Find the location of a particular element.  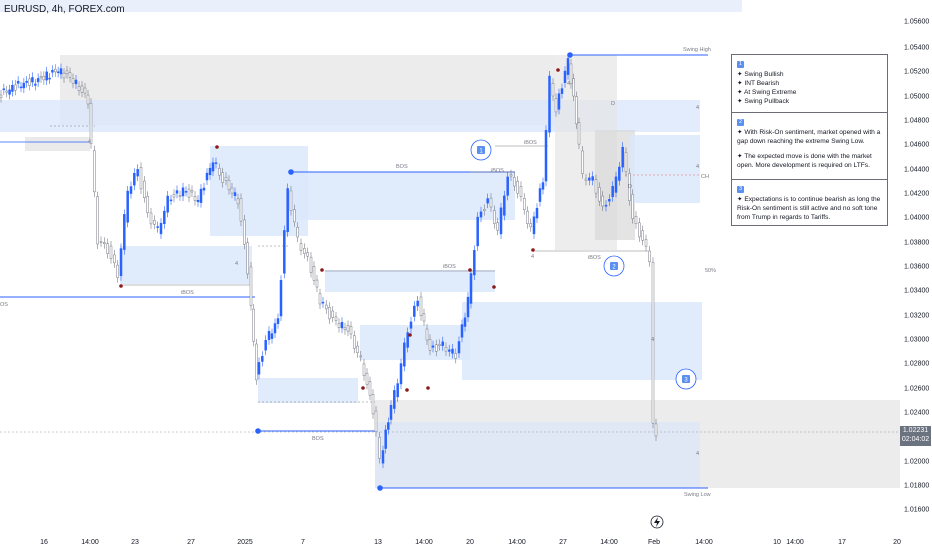

price-axis-label: 1.03600 is located at coordinates (916, 267).